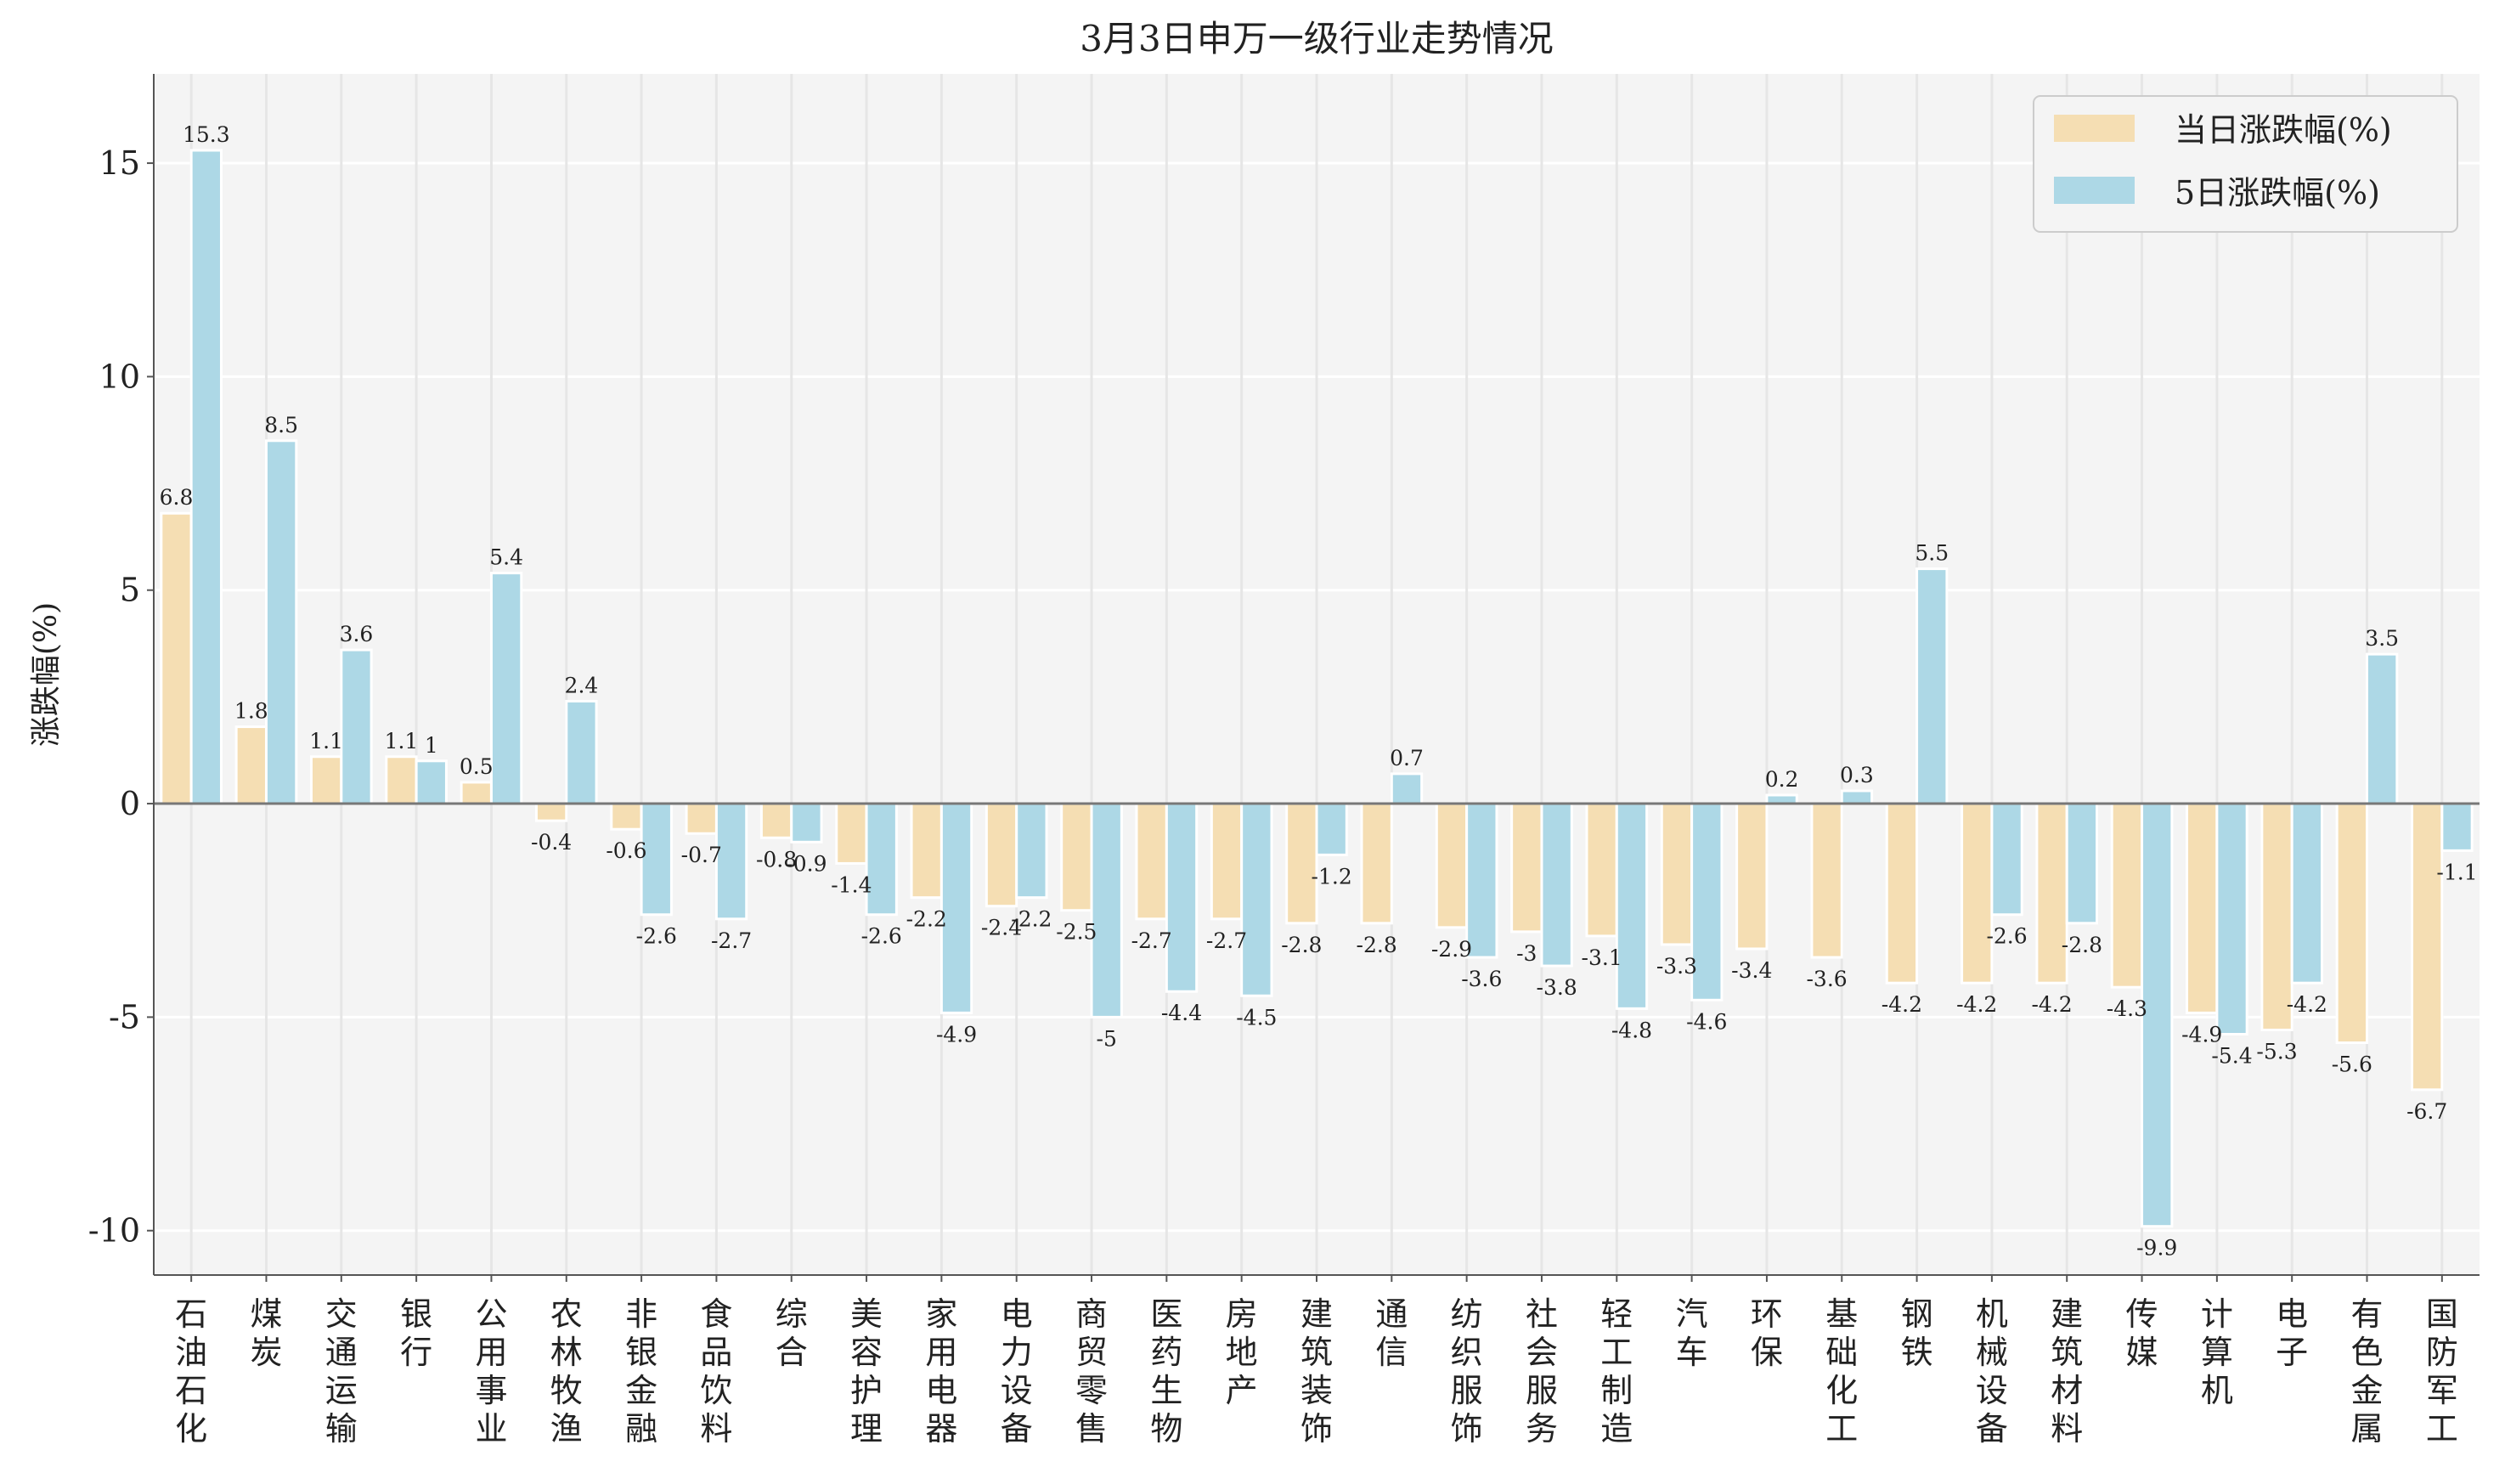 The height and width of the screenshot is (1484, 2505). Describe the element at coordinates (477, 766) in the screenshot. I see `data-label-daily: 0.5` at that location.